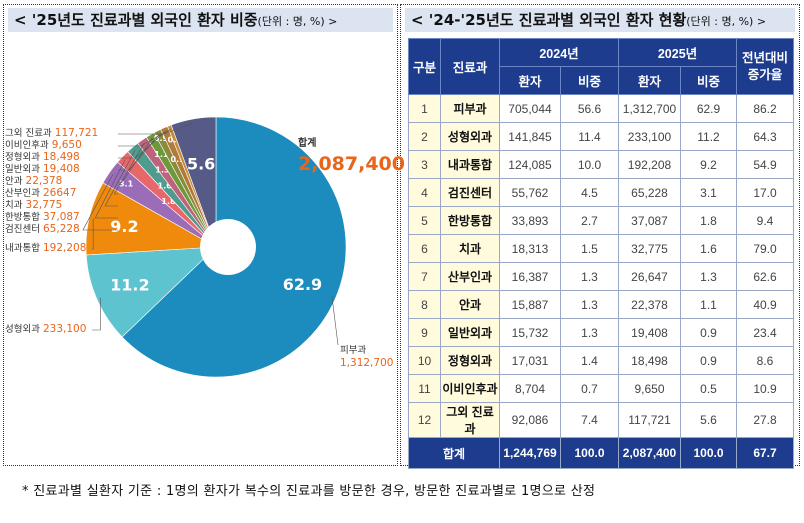 The height and width of the screenshot is (523, 804). What do you see at coordinates (424, 276) in the screenshot?
I see `row-no: 7` at bounding box center [424, 276].